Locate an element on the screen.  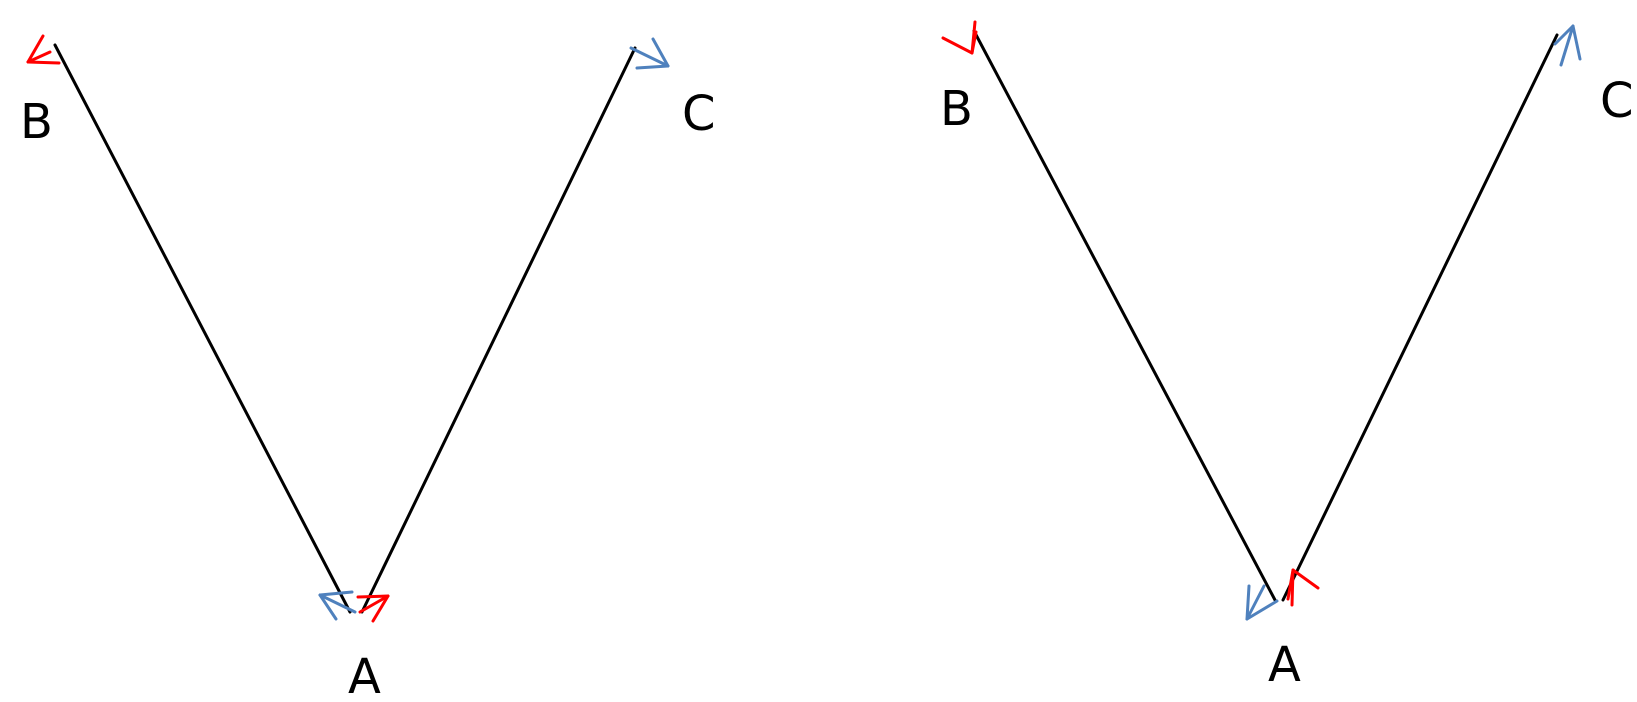
right-b-red-arrow-icon is located at coordinates (959, 37).